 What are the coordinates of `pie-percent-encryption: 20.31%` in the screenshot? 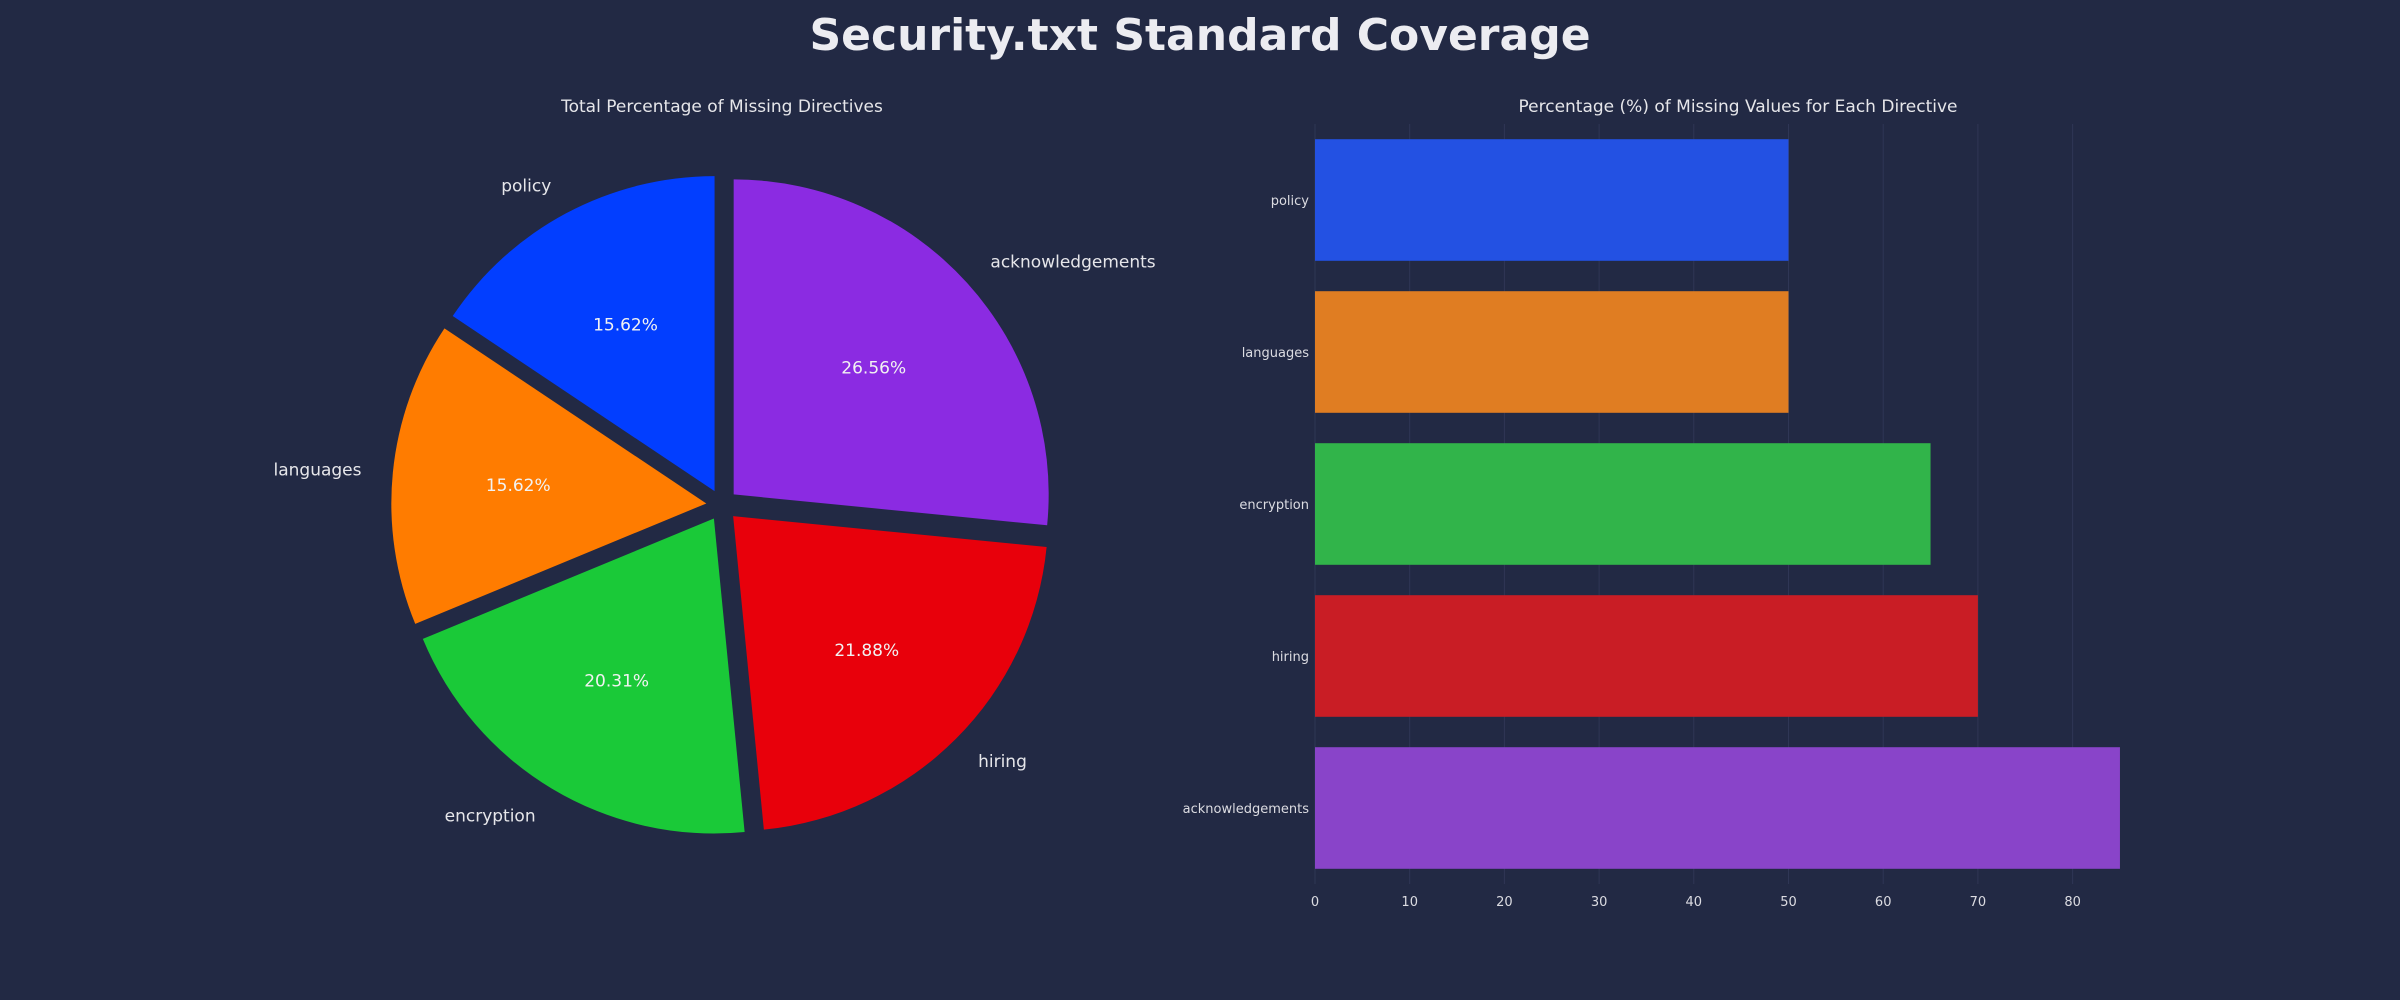 It's located at (616, 682).